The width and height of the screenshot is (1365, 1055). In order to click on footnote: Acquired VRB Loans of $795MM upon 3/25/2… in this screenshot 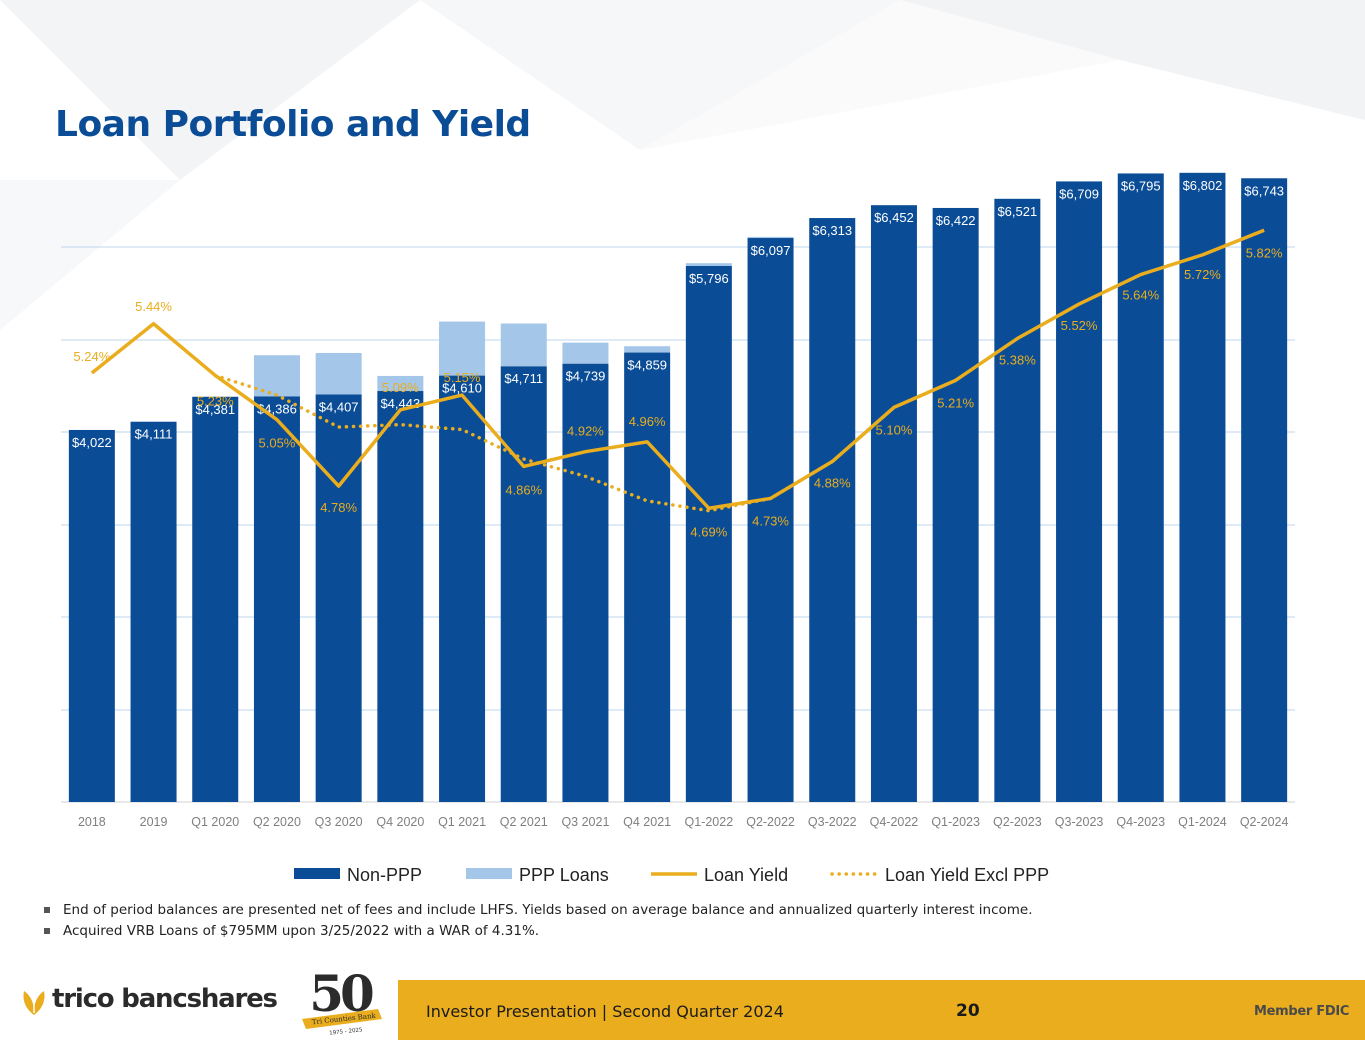, I will do `click(538, 931)`.